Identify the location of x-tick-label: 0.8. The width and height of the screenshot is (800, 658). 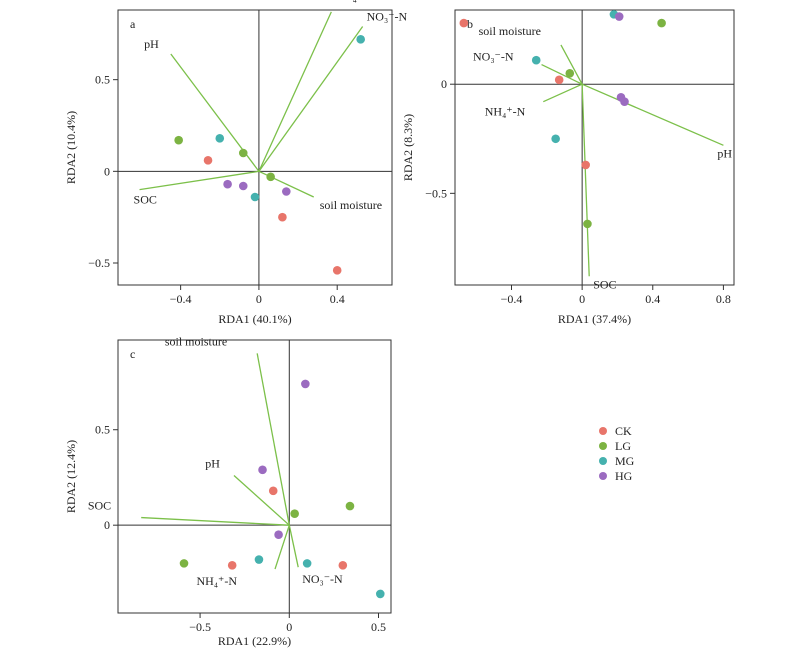
(723, 299).